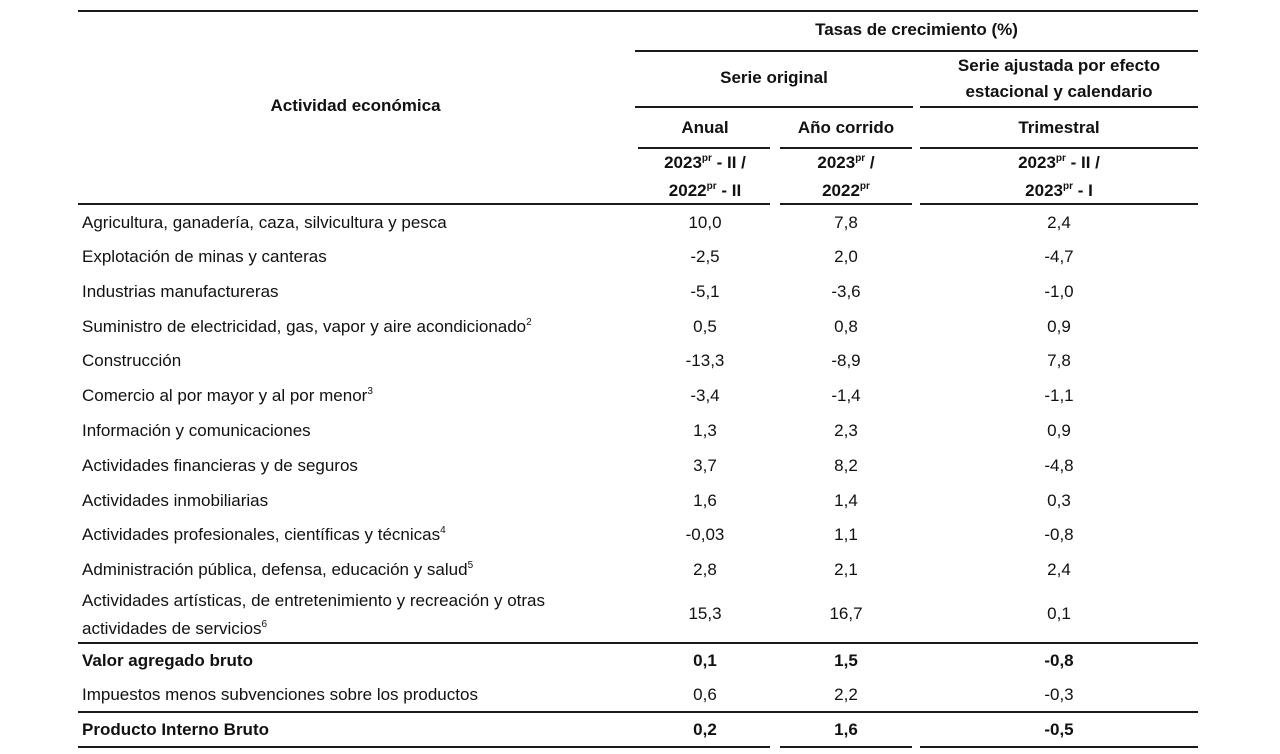  What do you see at coordinates (705, 395) in the screenshot?
I see `cell-anual: -3,4` at bounding box center [705, 395].